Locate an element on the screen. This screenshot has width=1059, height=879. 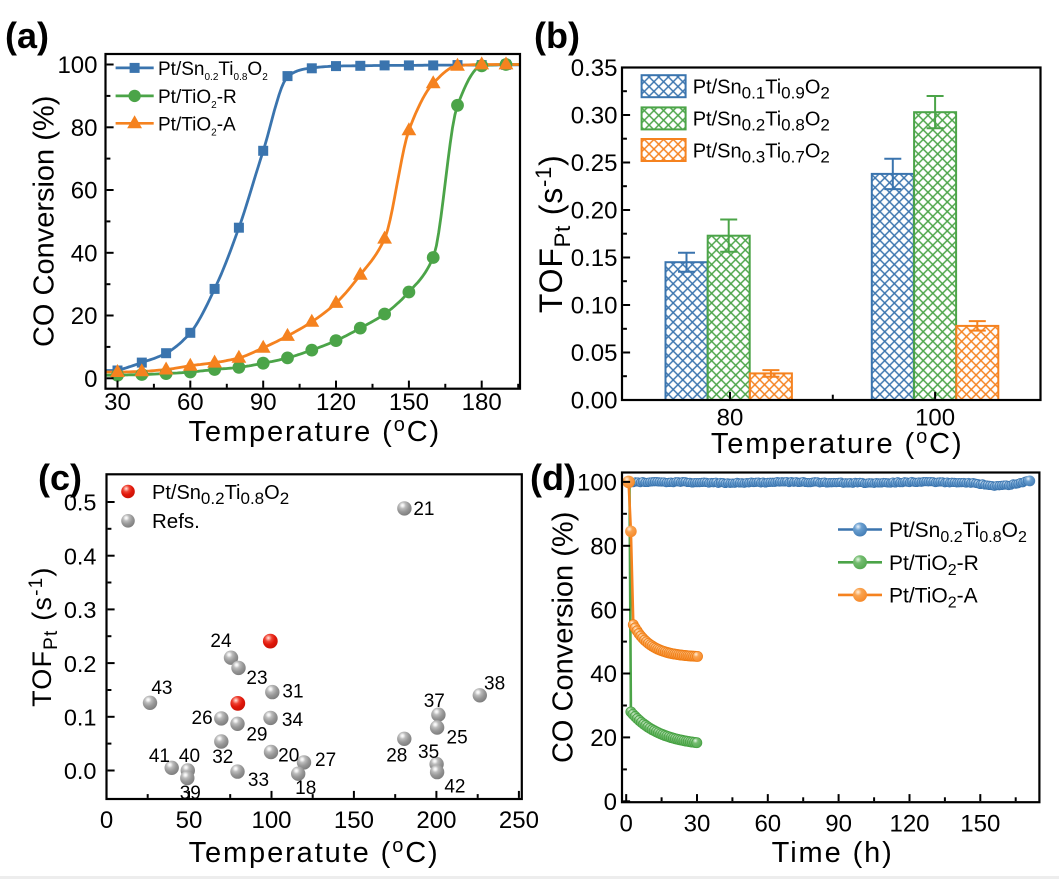
svg-text: 0.25 is located at coordinates (594, 163).